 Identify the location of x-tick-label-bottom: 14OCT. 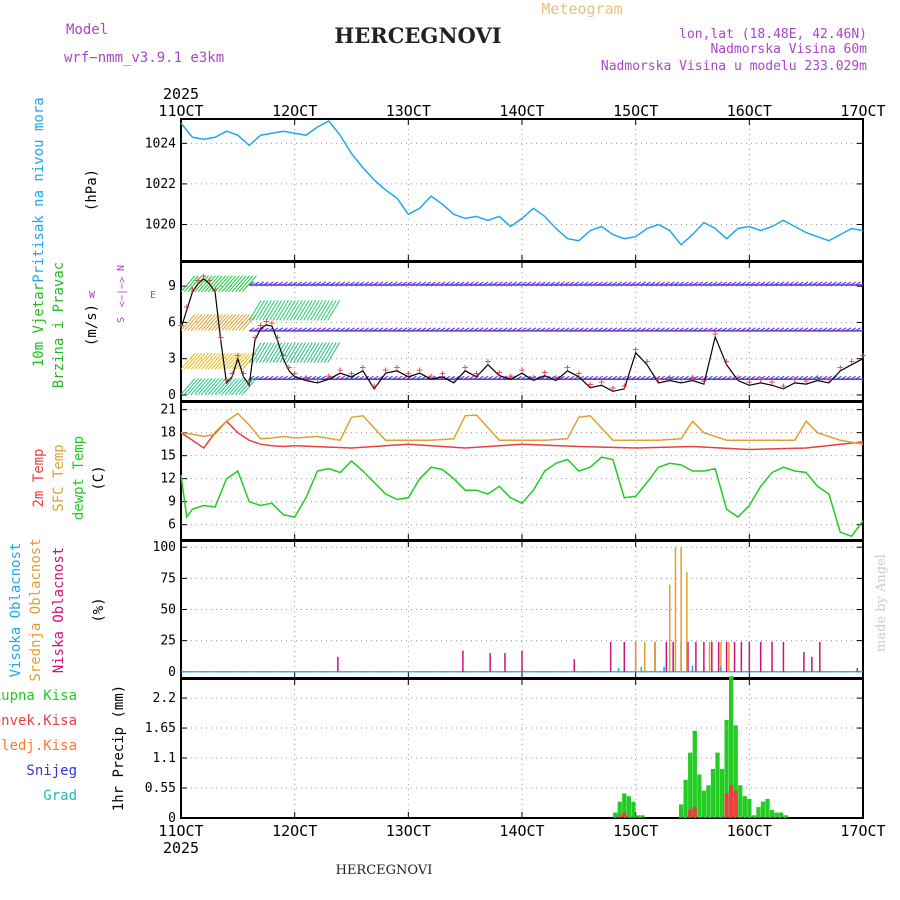
(521, 831).